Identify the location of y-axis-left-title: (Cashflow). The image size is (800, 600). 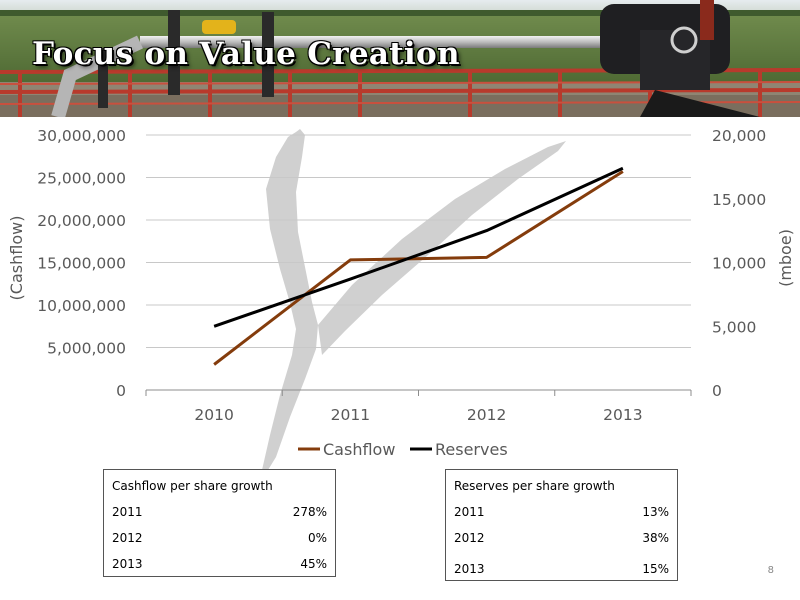
(16, 258).